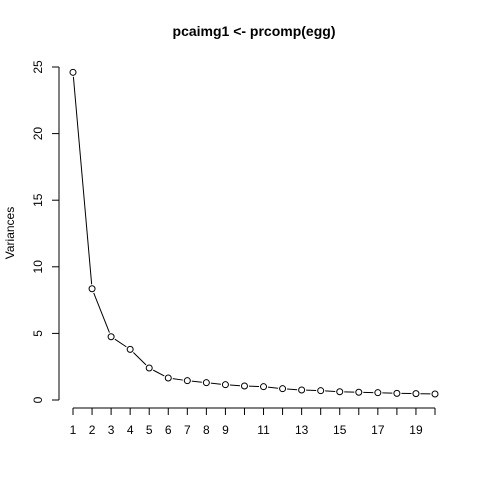 This screenshot has height=480, width=480. I want to click on x-tick-label-19: 19, so click(416, 430).